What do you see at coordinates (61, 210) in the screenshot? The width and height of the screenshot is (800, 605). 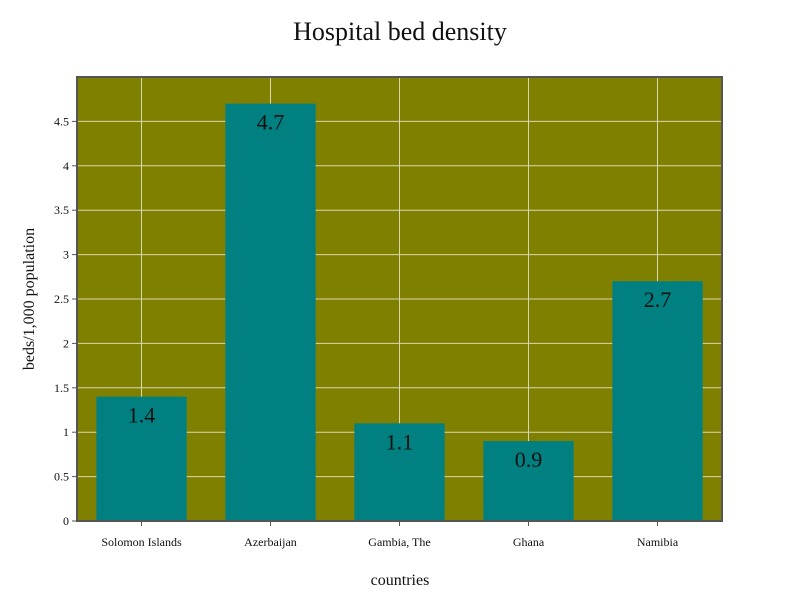 I see `y-tick-label: 3.5` at bounding box center [61, 210].